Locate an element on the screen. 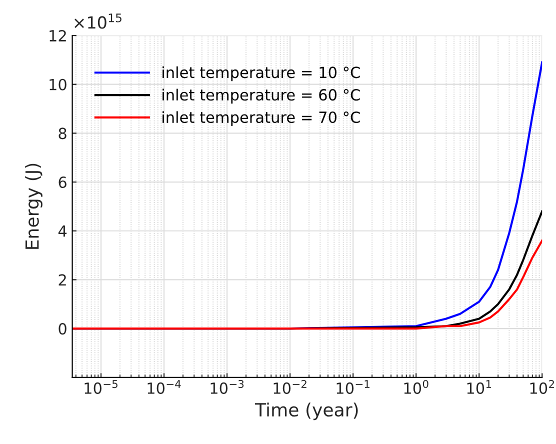  x-tick-label: 10$^{2}$ is located at coordinates (542, 387).